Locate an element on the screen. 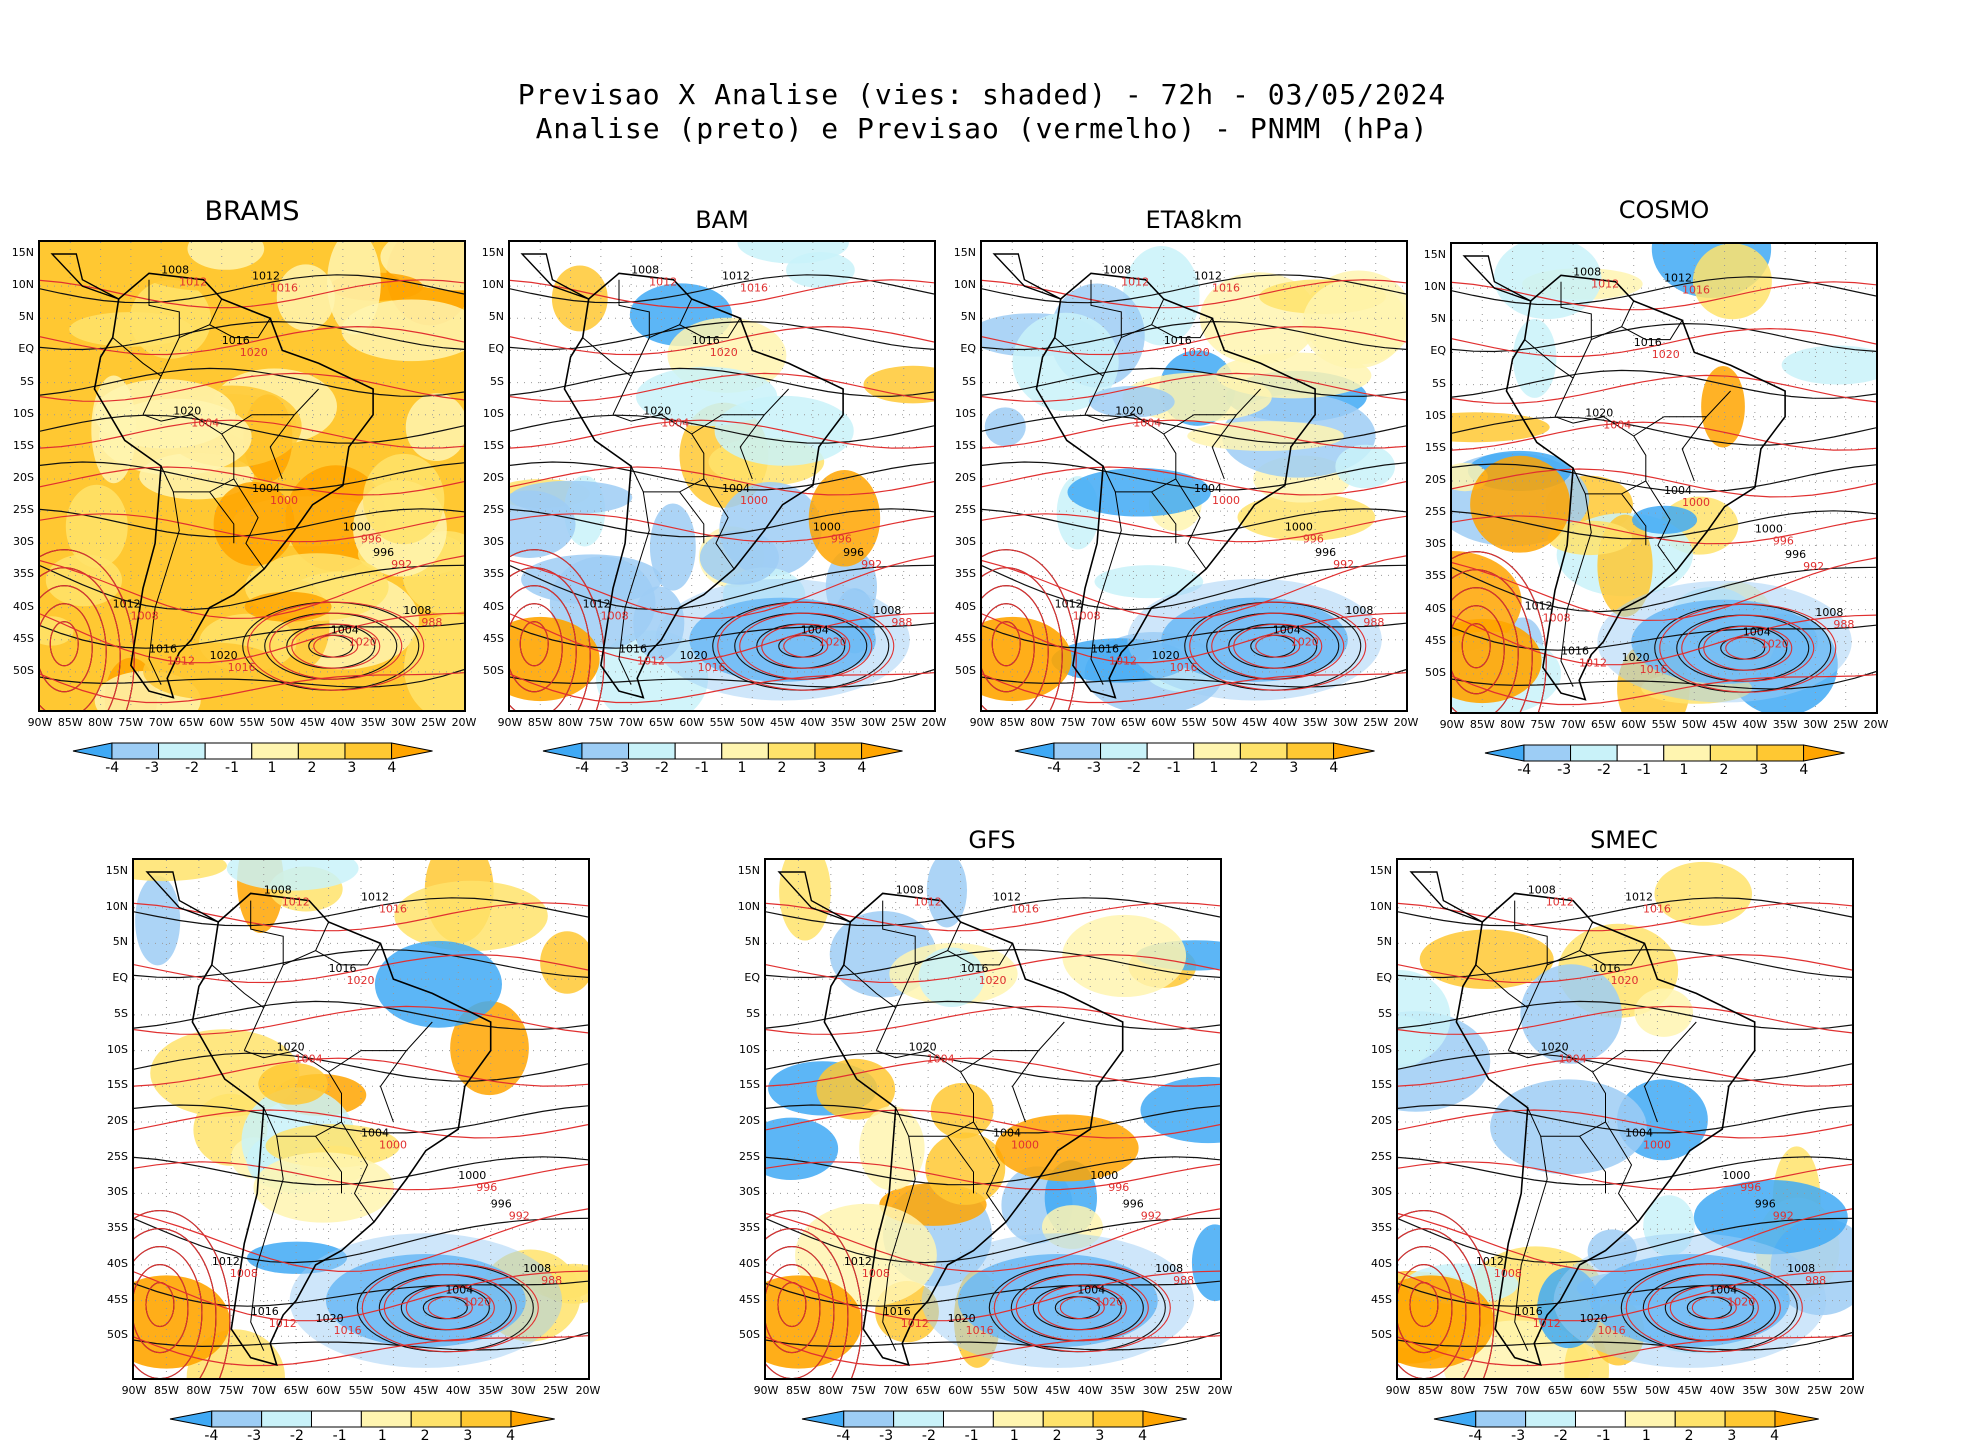  lon-label: 80W is located at coordinates (570, 722).